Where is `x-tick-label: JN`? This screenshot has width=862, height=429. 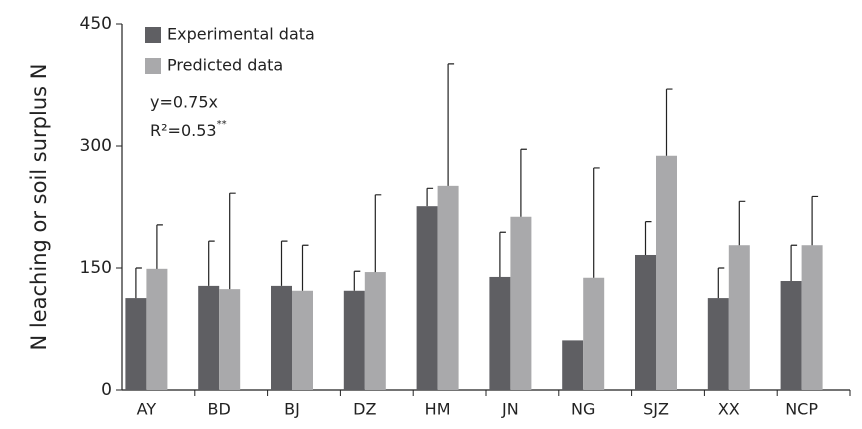
x-tick-label: JN is located at coordinates (510, 409).